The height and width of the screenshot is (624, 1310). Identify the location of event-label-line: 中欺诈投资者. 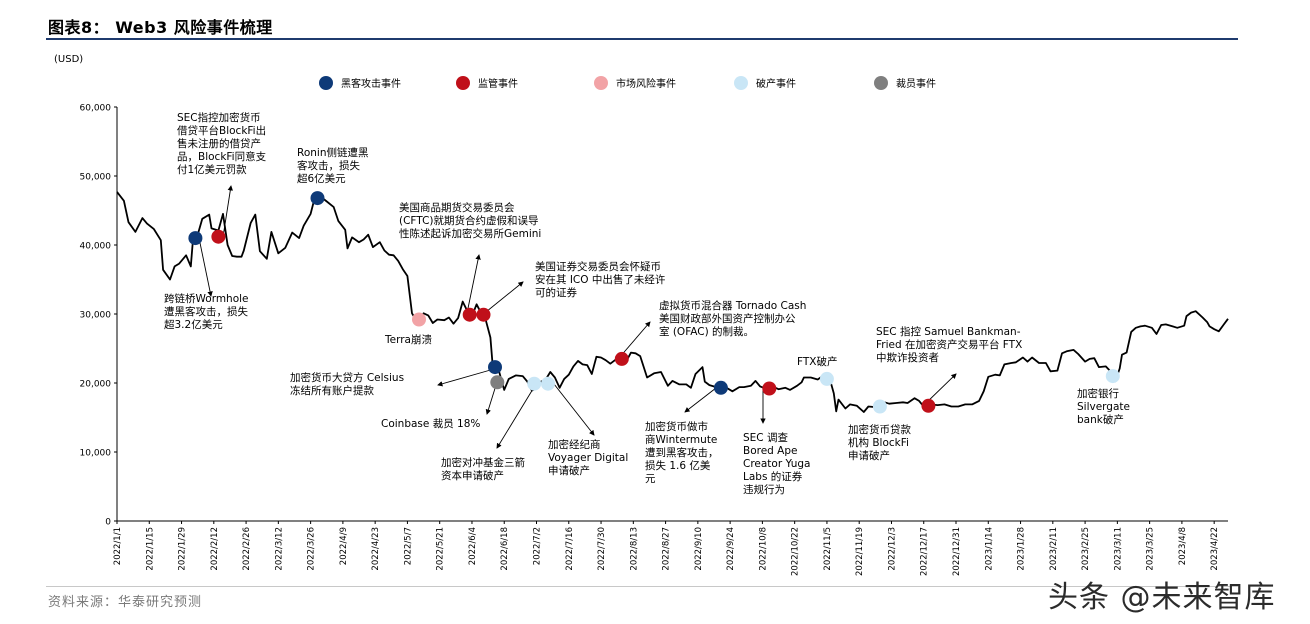
(907, 357).